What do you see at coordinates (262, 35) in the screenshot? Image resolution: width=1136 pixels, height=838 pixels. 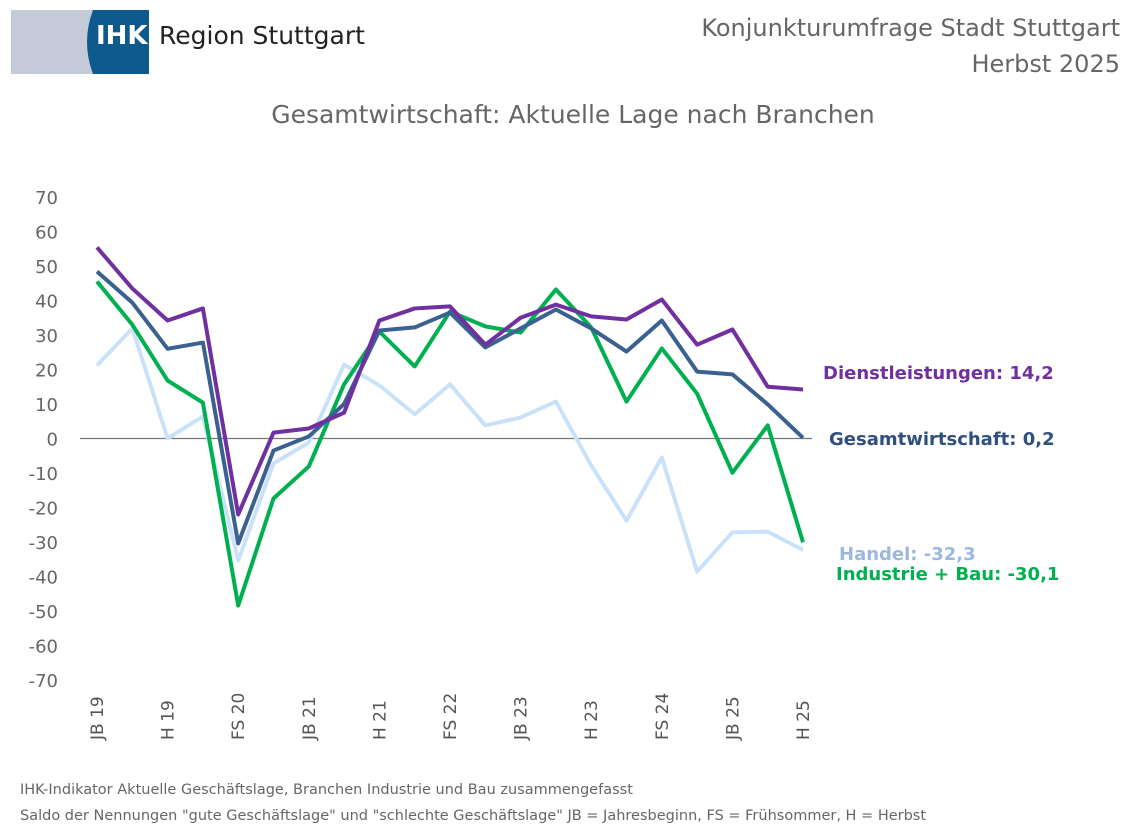 I see `svg-text: Region Stuttgart` at bounding box center [262, 35].